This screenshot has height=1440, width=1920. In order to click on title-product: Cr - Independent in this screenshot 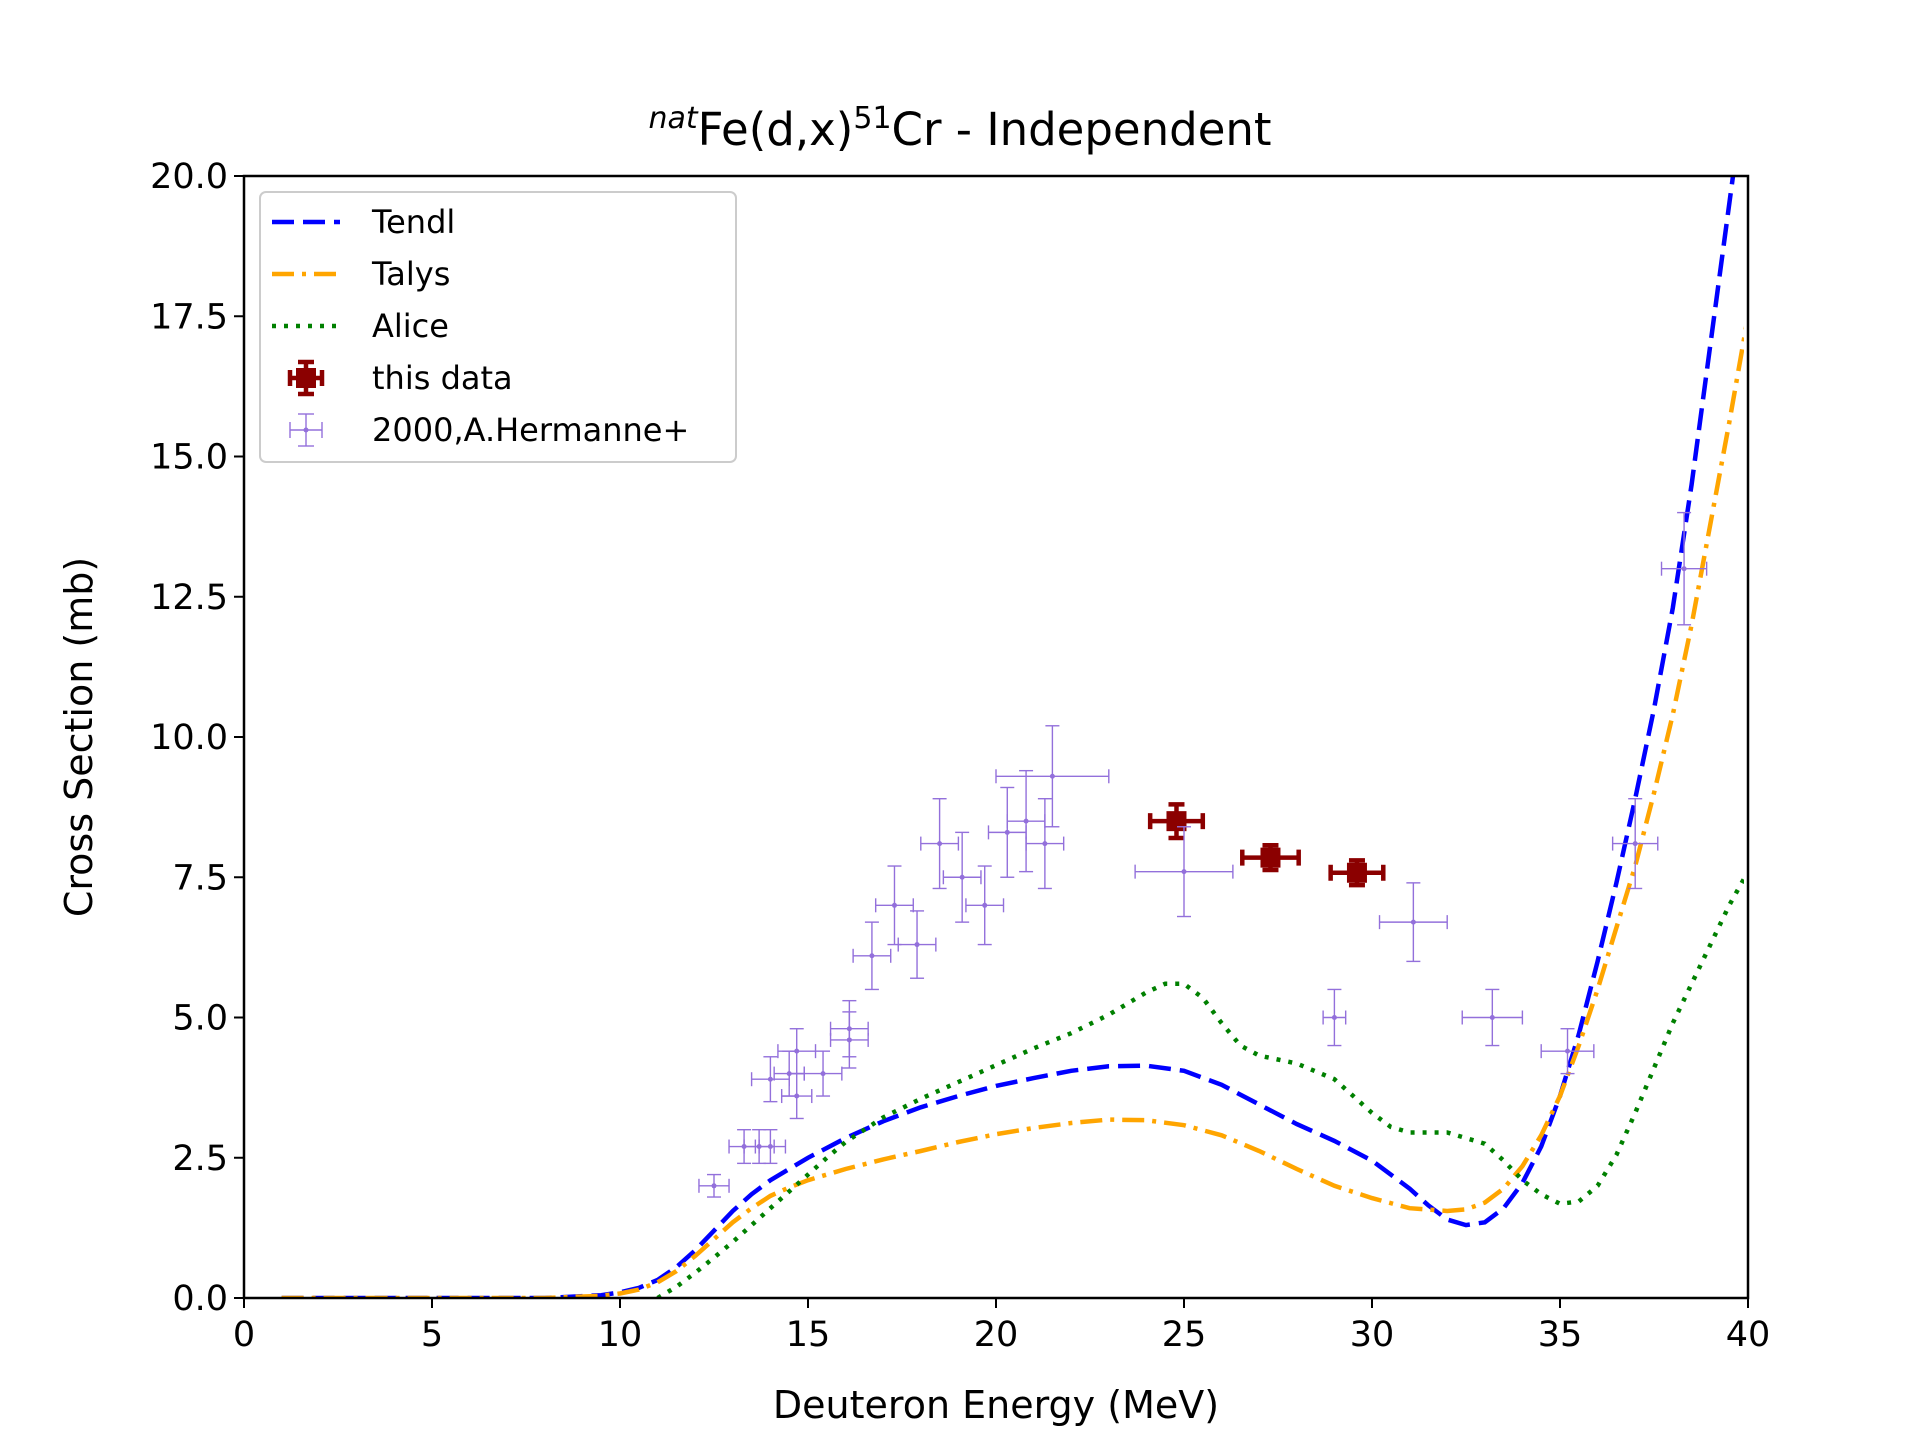, I will do `click(1082, 129)`.